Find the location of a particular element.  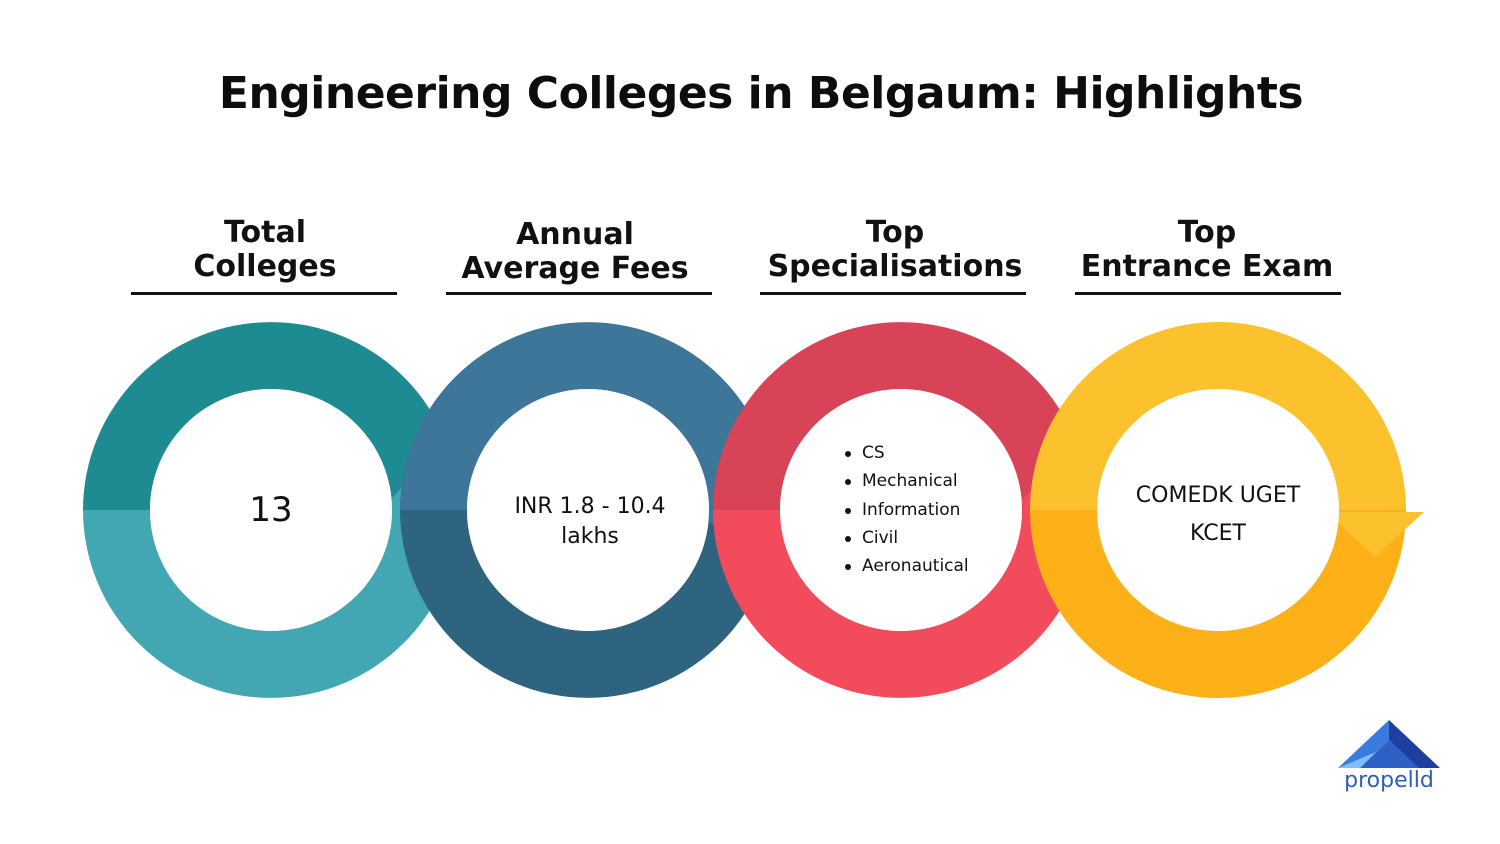

specialisation-item: Civil is located at coordinates (906, 538).